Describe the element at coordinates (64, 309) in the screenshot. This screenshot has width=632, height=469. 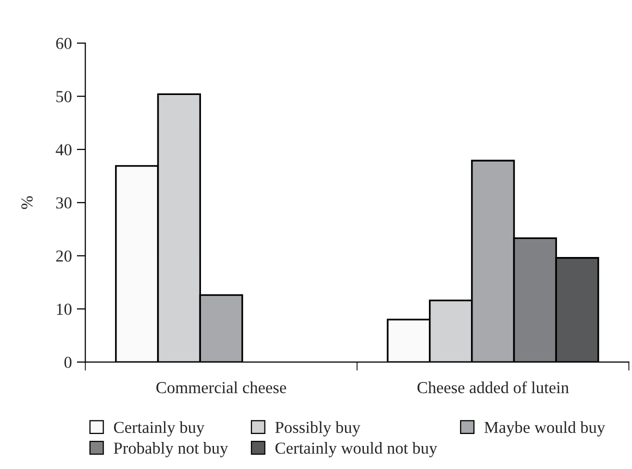
I see `y-tick-label: 10` at that location.